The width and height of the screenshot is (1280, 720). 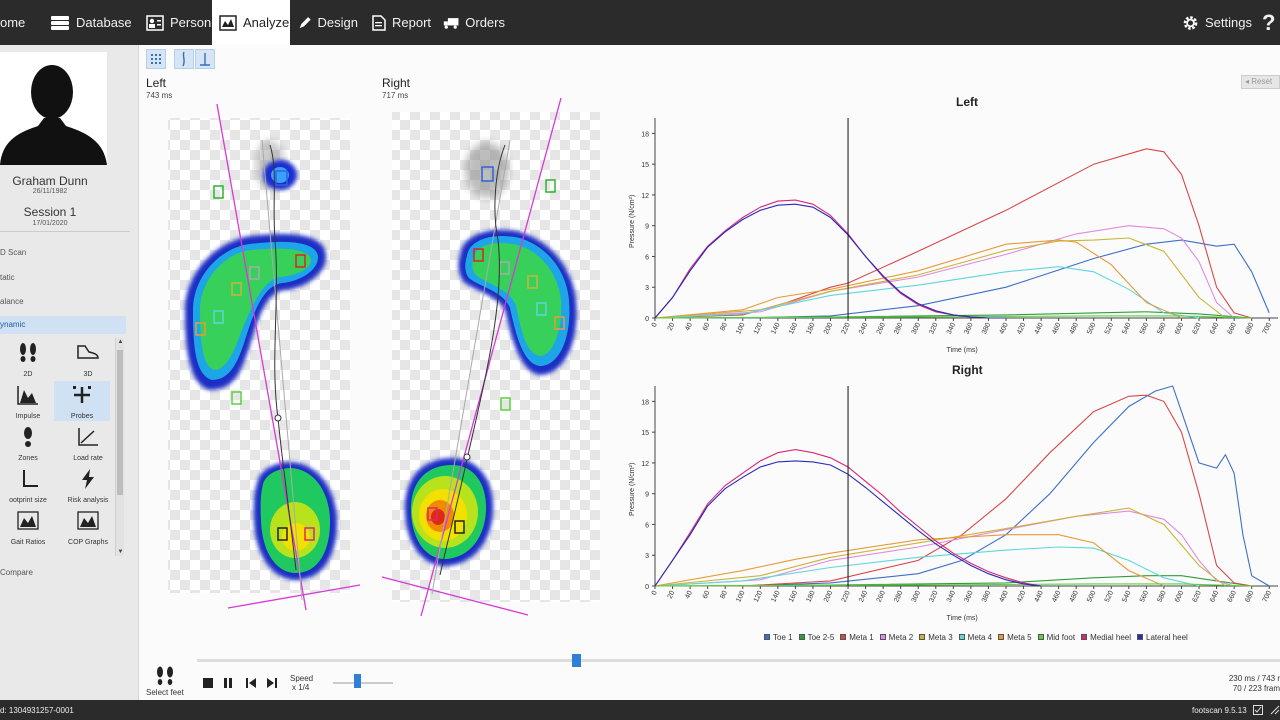 I want to click on person-silhouette-icon, so click(x=53, y=108).